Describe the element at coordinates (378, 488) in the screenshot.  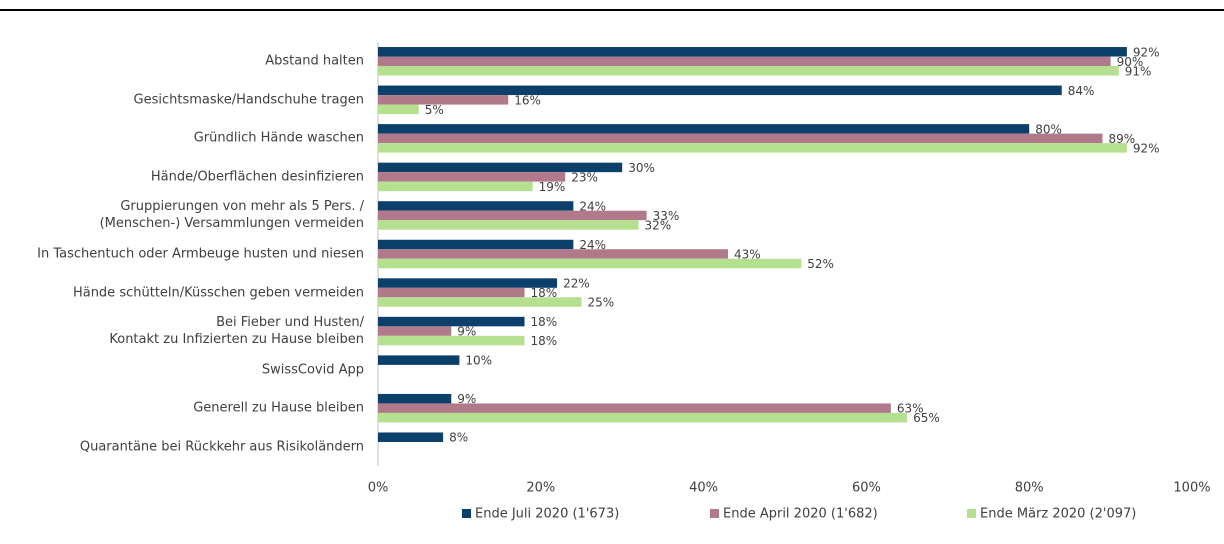
I see `x-tick-label: 0%` at that location.